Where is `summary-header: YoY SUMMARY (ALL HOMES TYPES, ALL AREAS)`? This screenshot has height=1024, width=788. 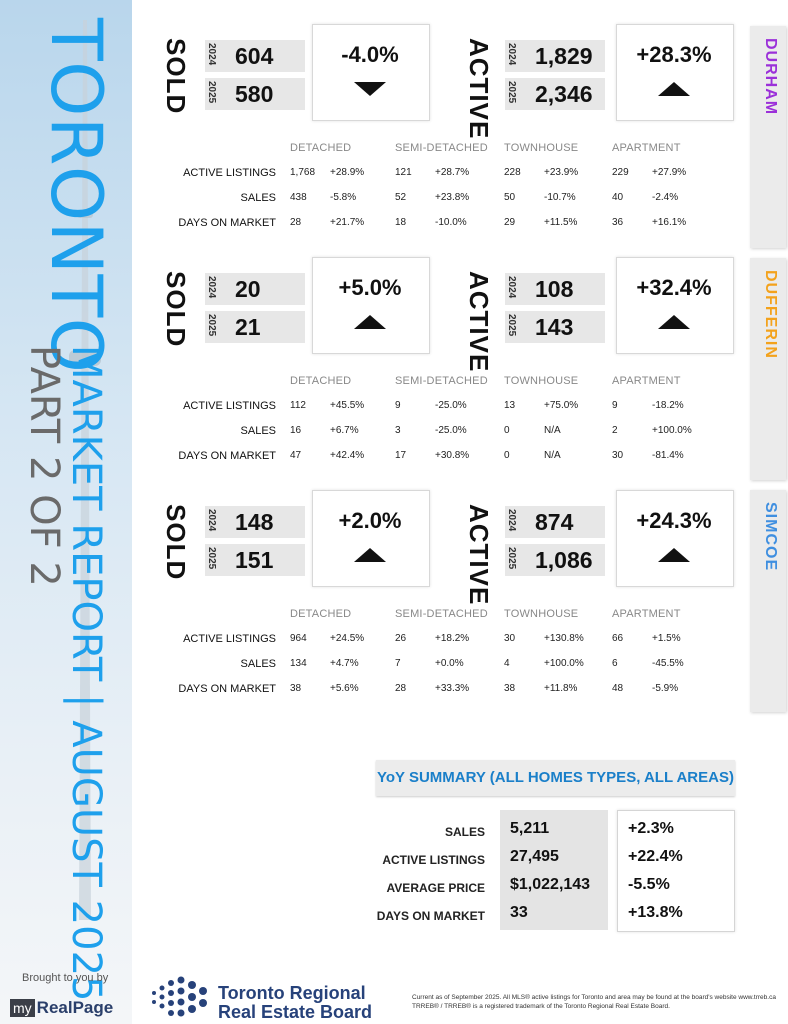
summary-header: YoY SUMMARY (ALL HOMES TYPES, ALL AREAS) is located at coordinates (555, 778).